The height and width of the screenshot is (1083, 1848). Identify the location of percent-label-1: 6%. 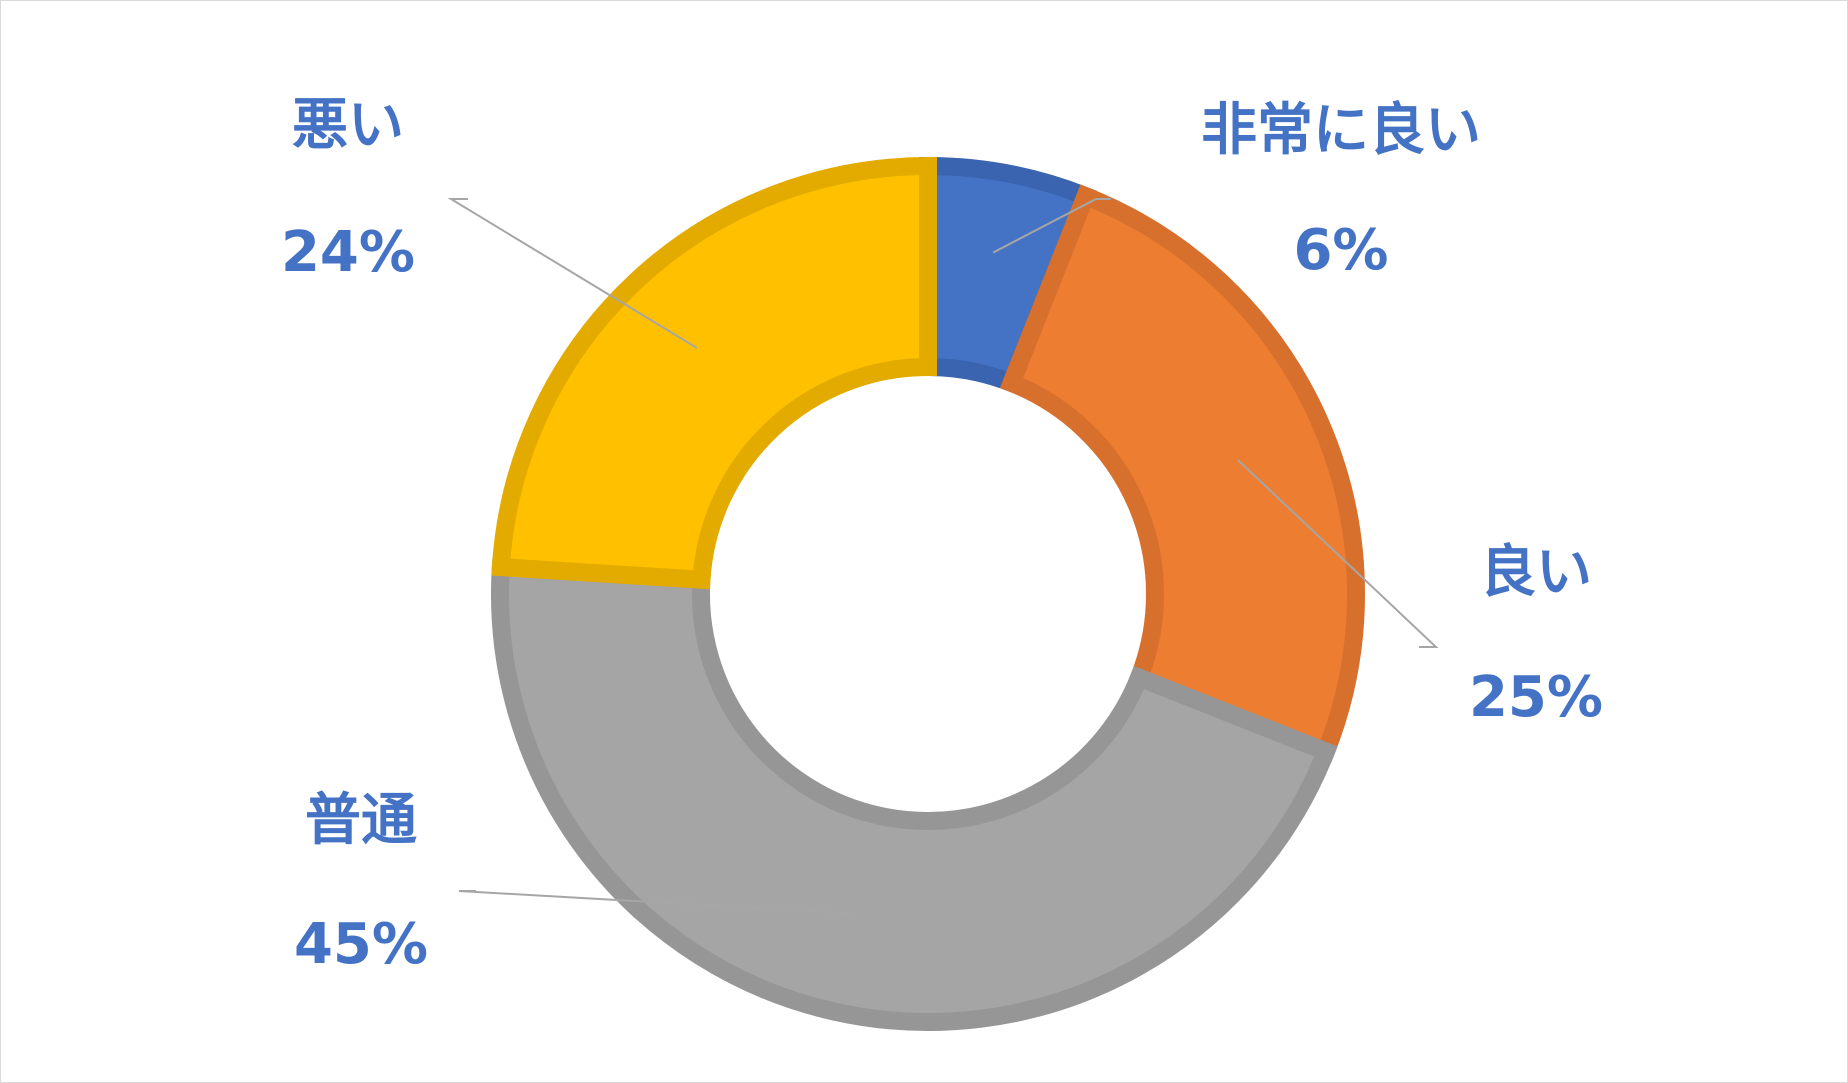
(1340, 250).